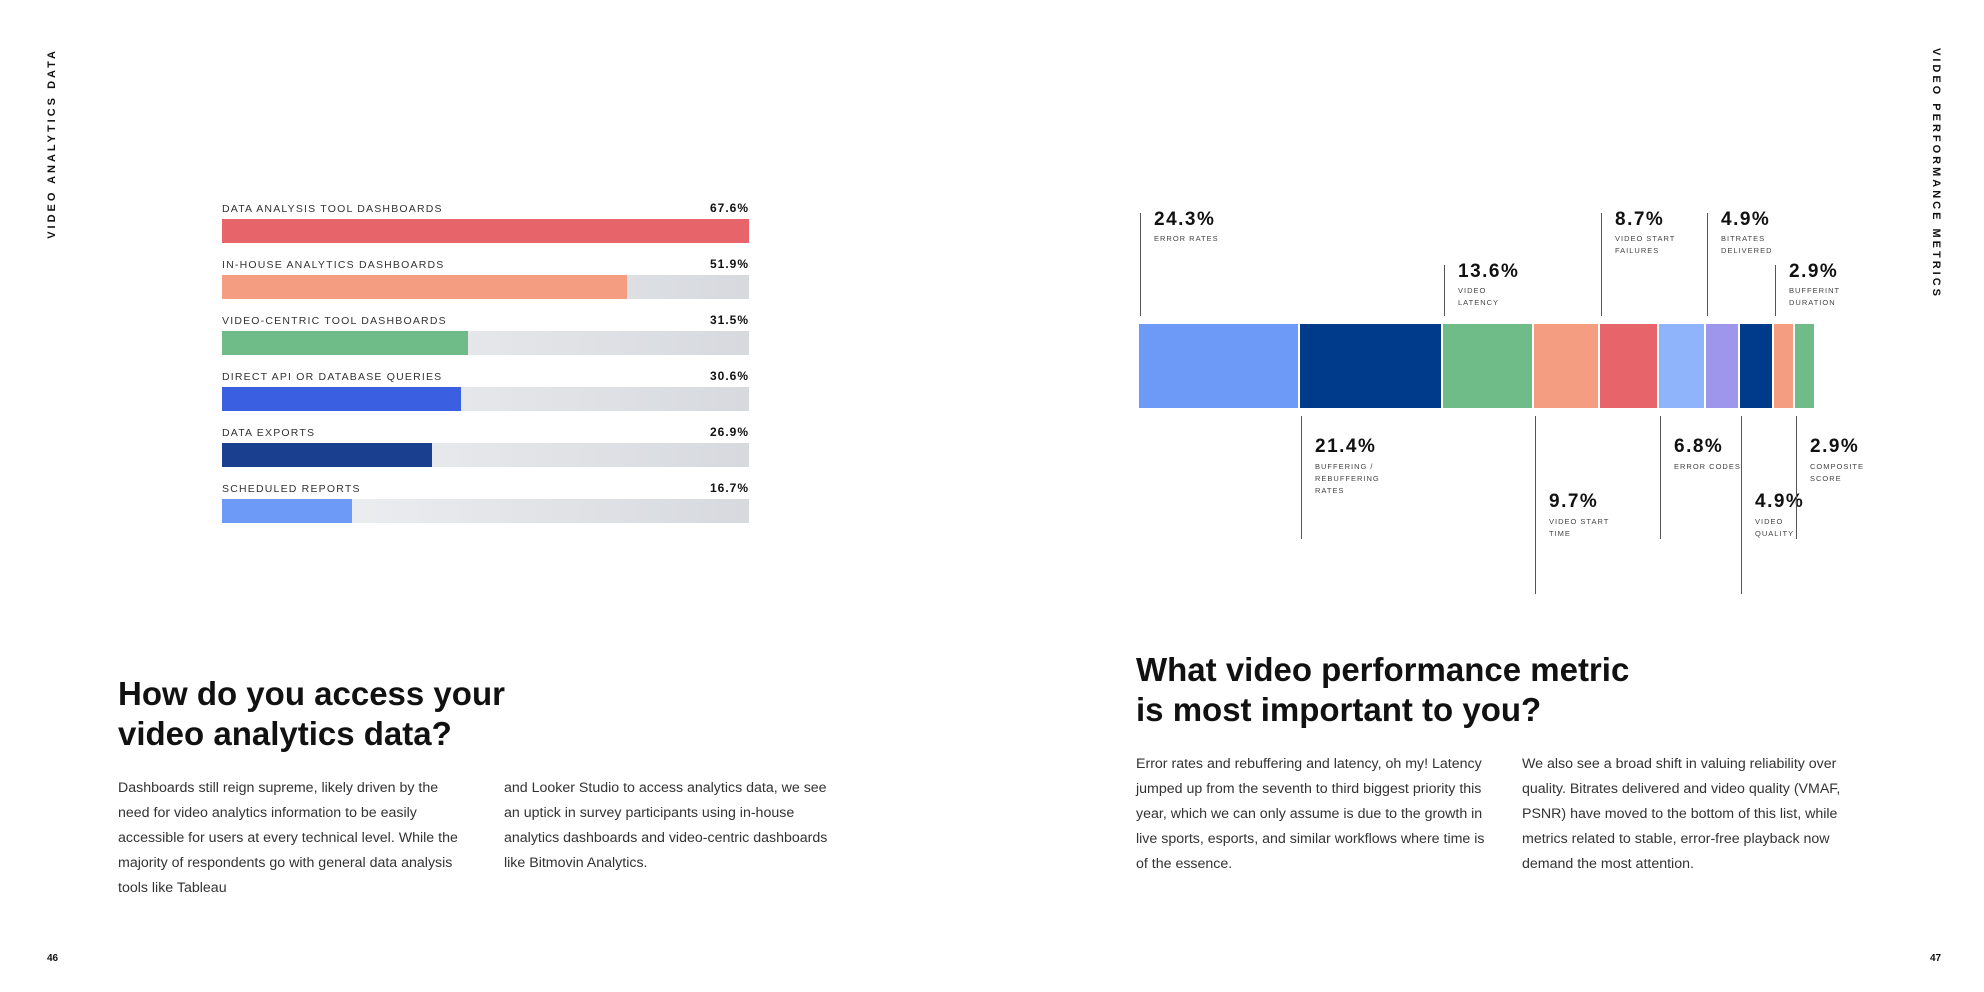 This screenshot has height=992, width=1984. What do you see at coordinates (53, 958) in the screenshot?
I see `left-page-number: 46` at bounding box center [53, 958].